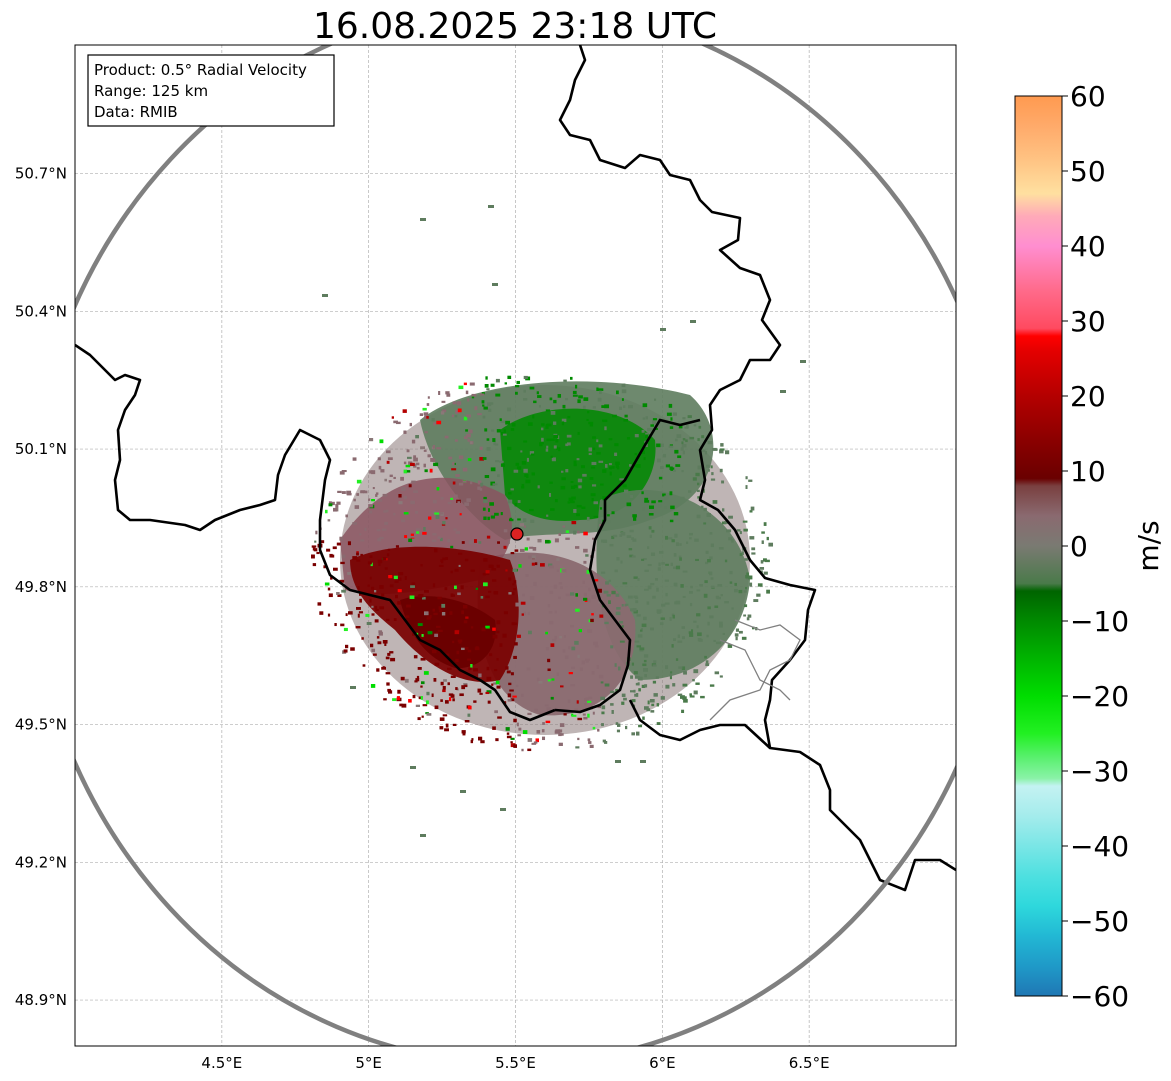  I want to click on colorbar-tick-label: −60, so click(1099, 996).